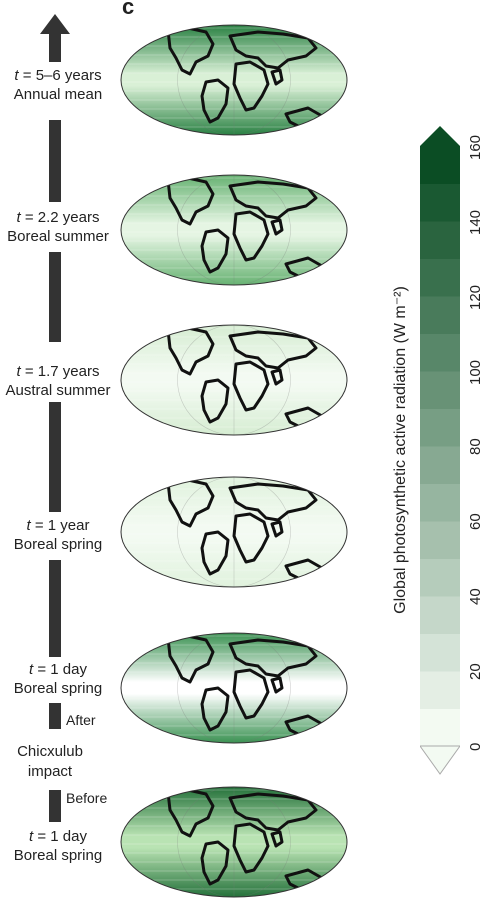 This screenshot has height=905, width=495. What do you see at coordinates (475, 446) in the screenshot?
I see `colorbar-tick-label: 80` at bounding box center [475, 446].